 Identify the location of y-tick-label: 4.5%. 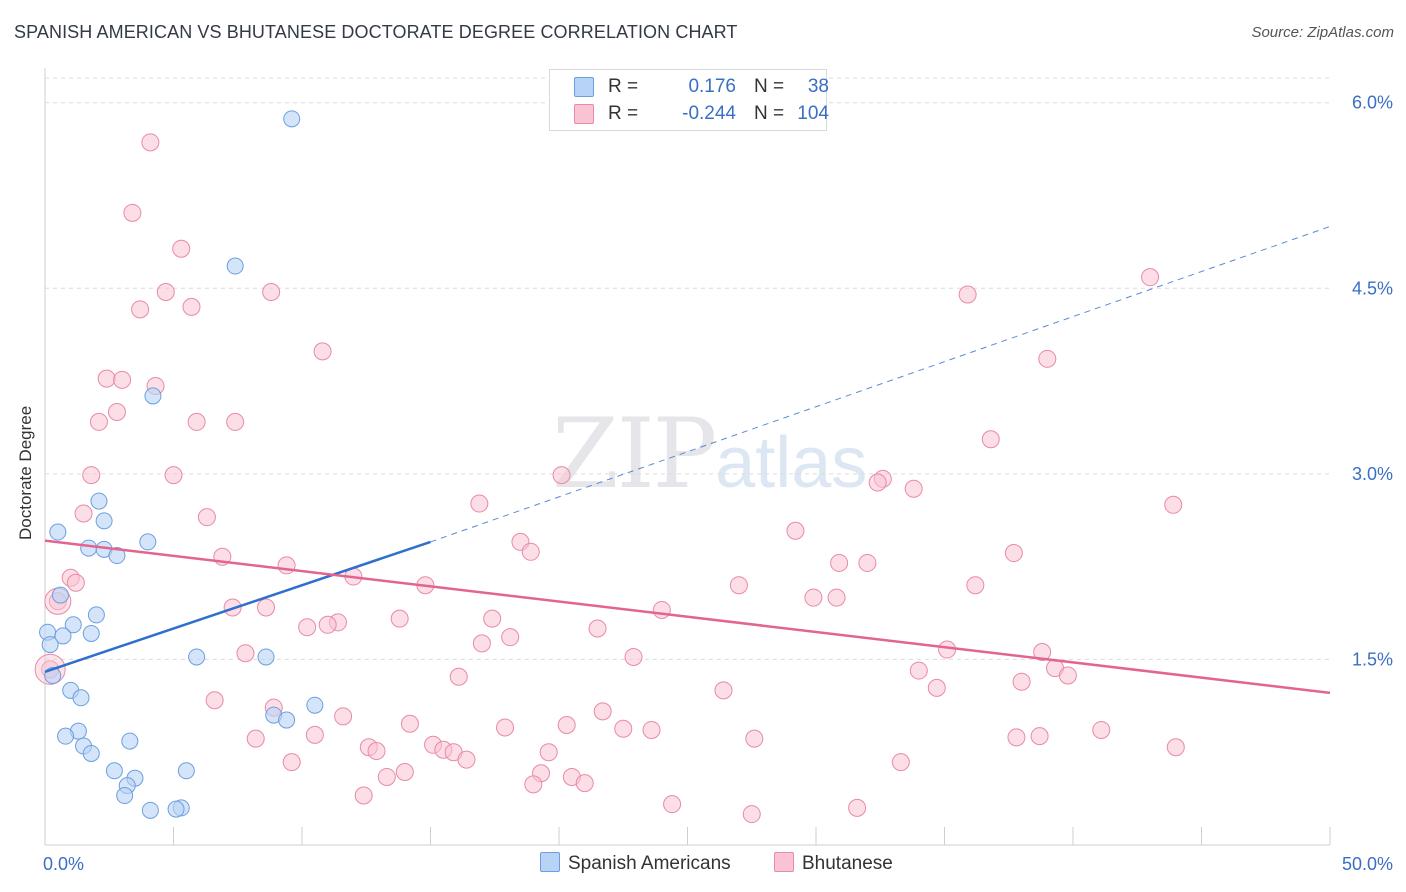
(1372, 288).